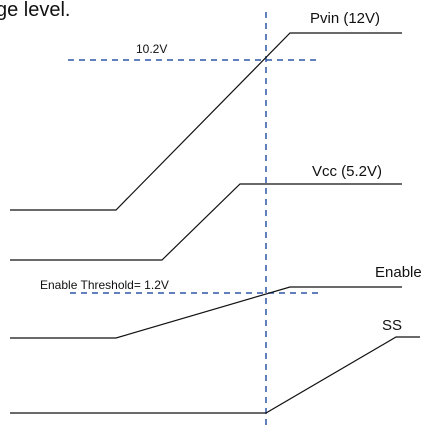 Image resolution: width=434 pixels, height=432 pixels. I want to click on caption-fragment: ge level., so click(35, 10).